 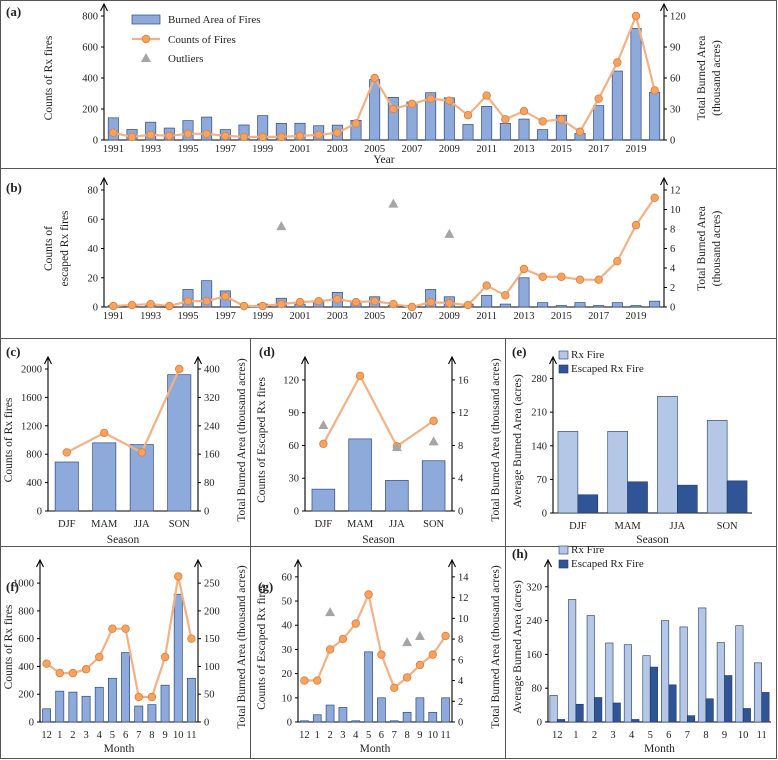 What do you see at coordinates (150, 316) in the screenshot?
I see `x-tick-label: 1993` at bounding box center [150, 316].